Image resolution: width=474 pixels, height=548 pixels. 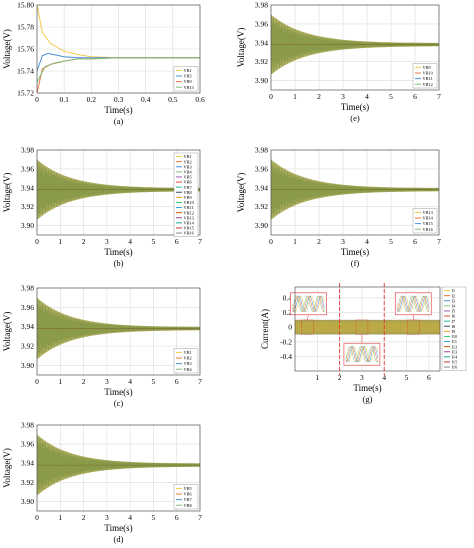 What do you see at coordinates (428, 218) in the screenshot?
I see `legend-label: VB14` at bounding box center [428, 218].